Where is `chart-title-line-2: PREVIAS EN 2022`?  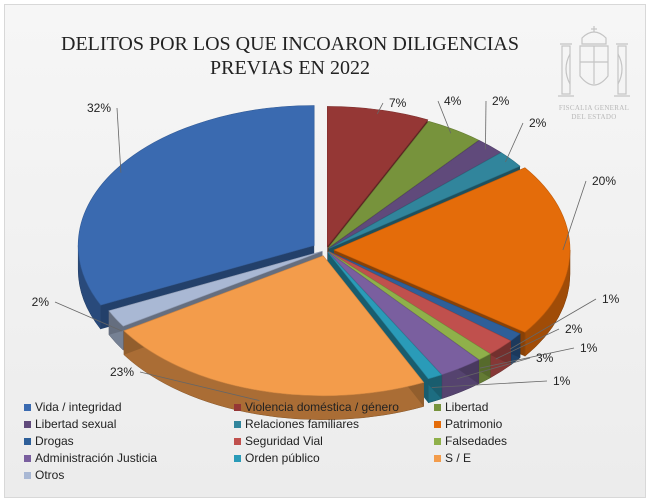 chart-title-line-2: PREVIAS EN 2022 is located at coordinates (289, 68).